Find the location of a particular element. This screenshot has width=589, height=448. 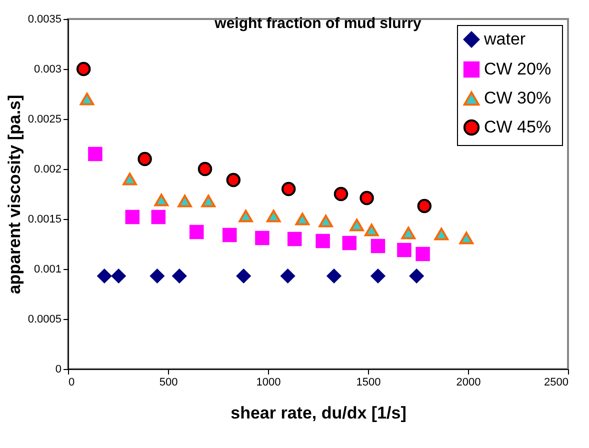

x-tick-label: 0 is located at coordinates (71, 382).